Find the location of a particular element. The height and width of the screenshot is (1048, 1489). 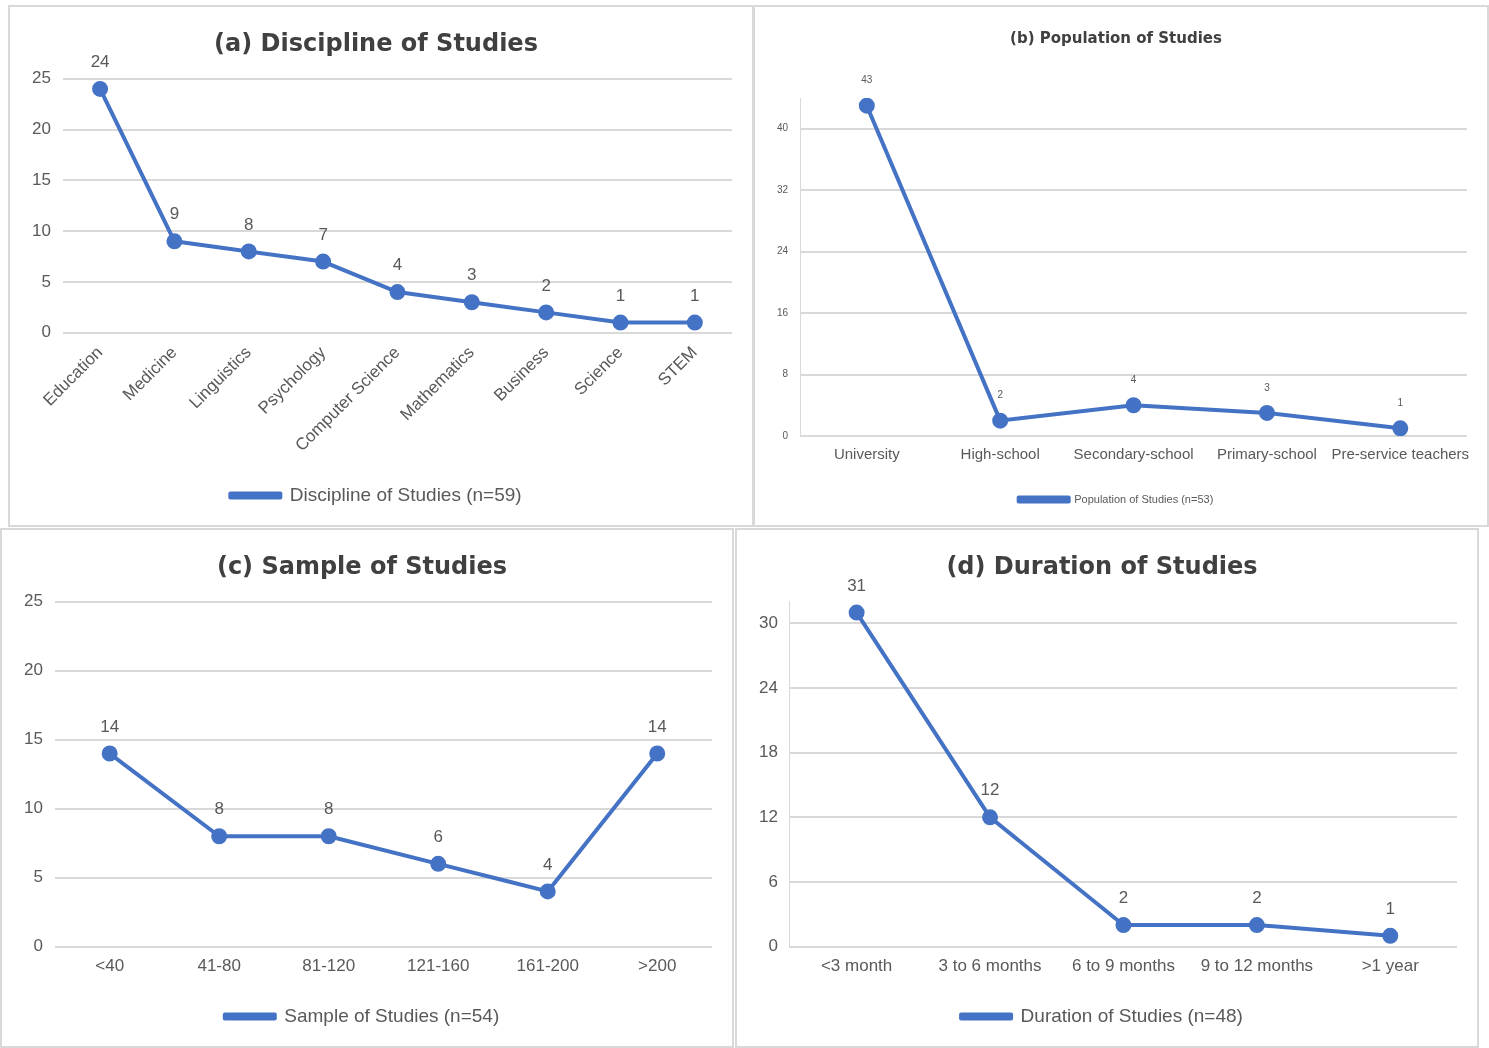

chart-title: (b) Population of Studies is located at coordinates (1116, 37).